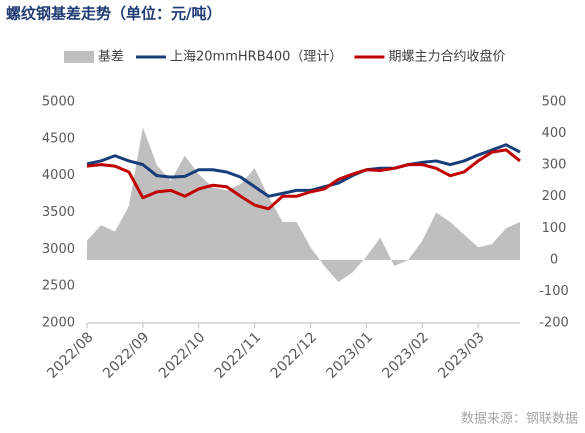 This screenshot has height=433, width=585. I want to click on x-tick-label: 2022/10, so click(182, 355).